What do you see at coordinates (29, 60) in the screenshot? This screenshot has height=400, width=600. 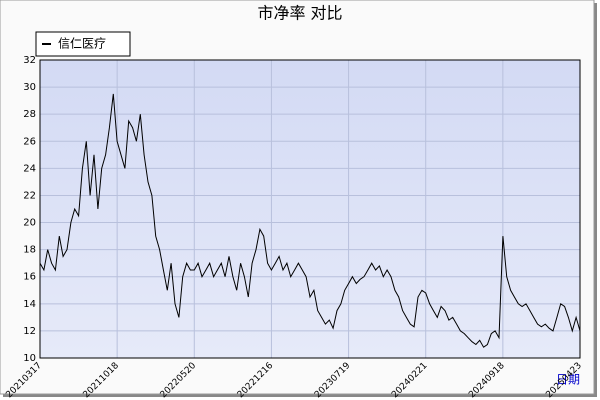 I see `y-tick-label: 32` at bounding box center [29, 60].